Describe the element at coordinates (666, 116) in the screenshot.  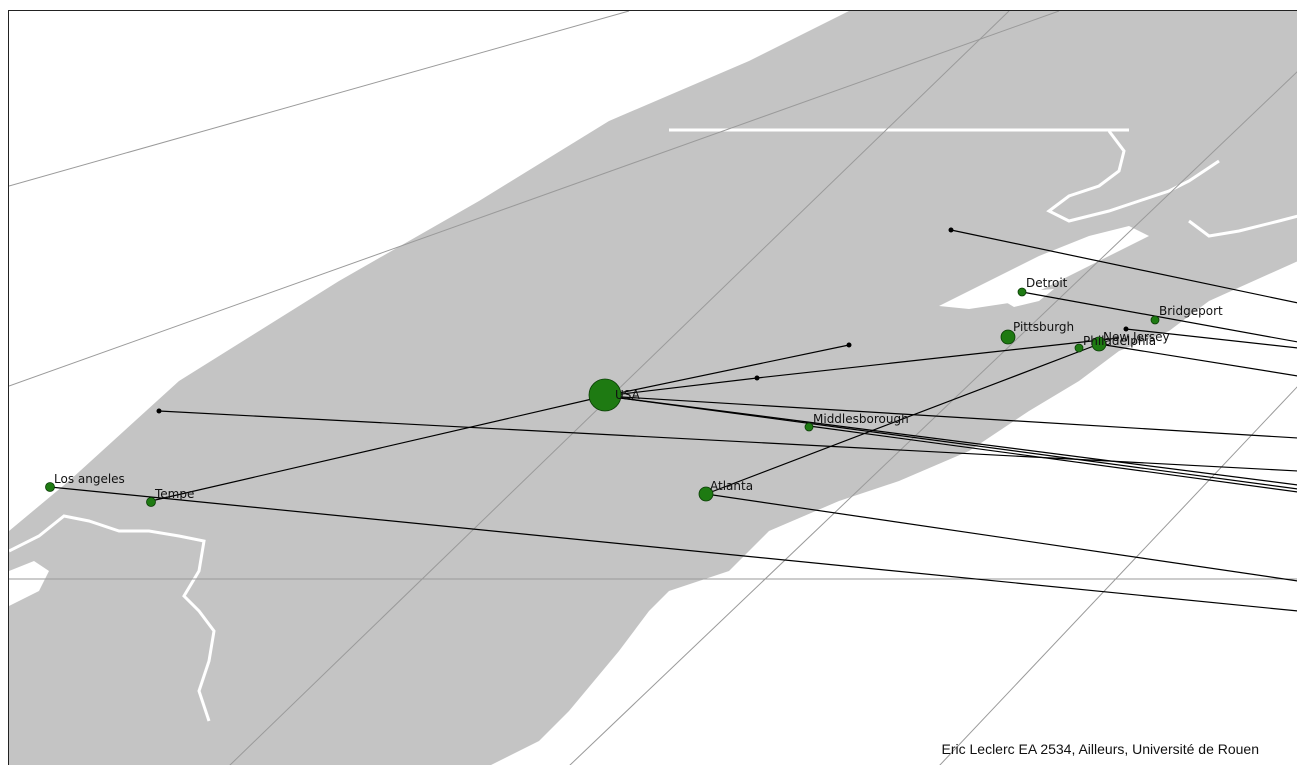
I see `north-island` at that location.